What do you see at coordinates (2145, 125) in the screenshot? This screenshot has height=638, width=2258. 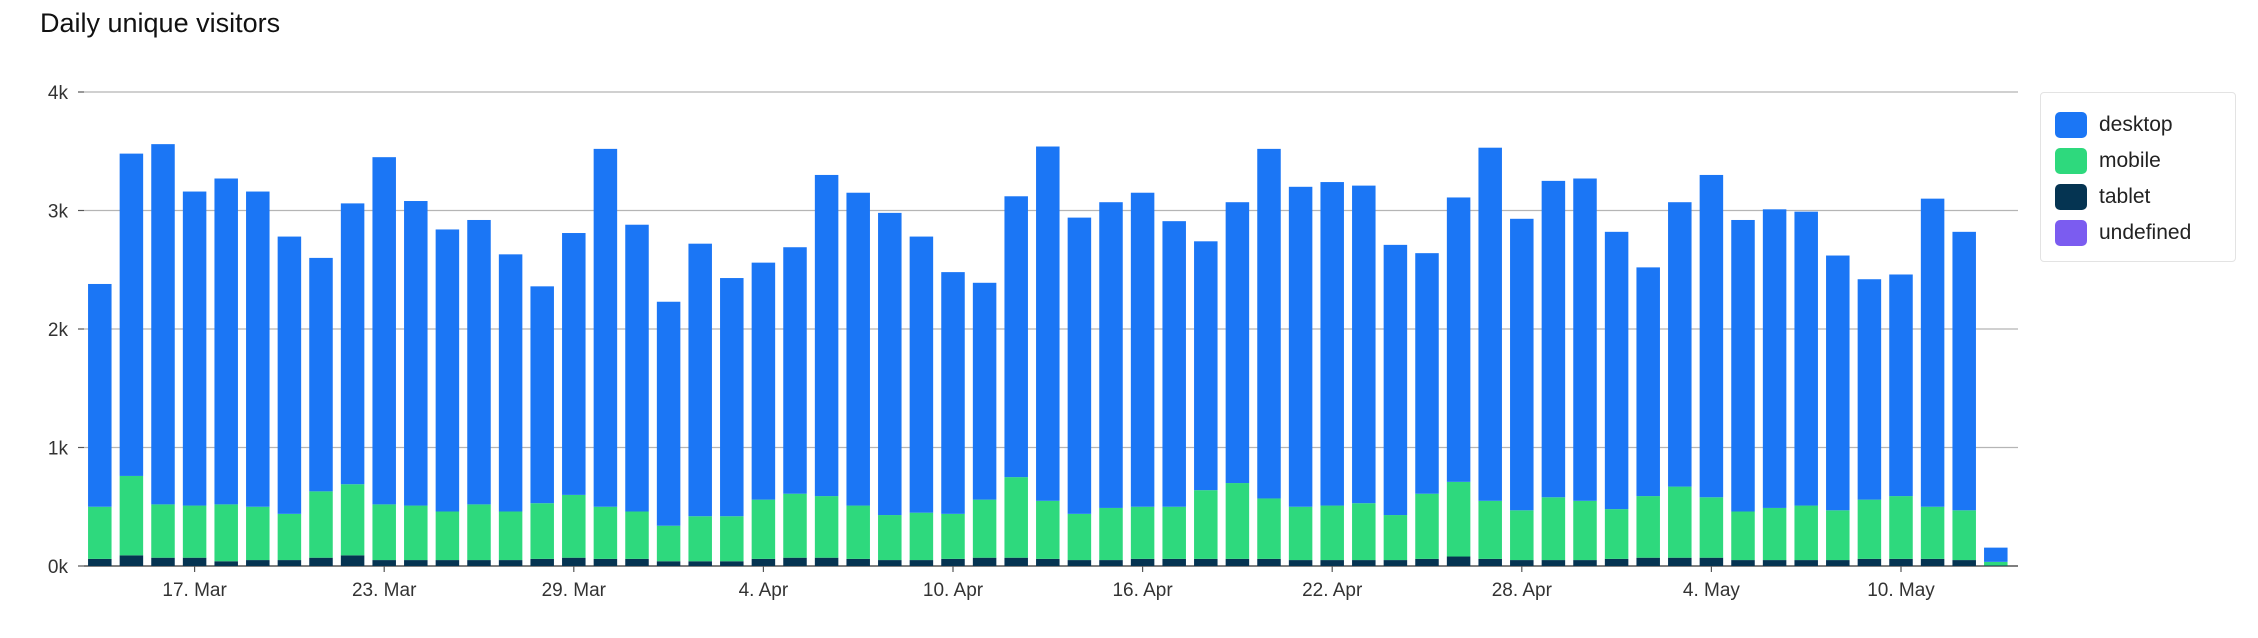 I see `legend-item-desktop: desktop` at bounding box center [2145, 125].